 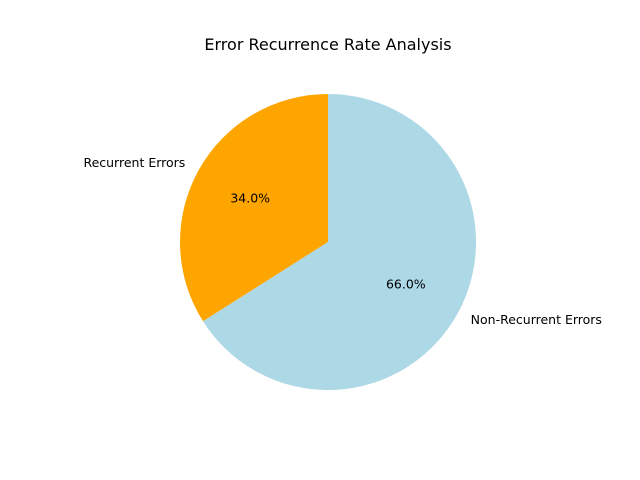 What do you see at coordinates (250, 198) in the screenshot?
I see `slice-percent-label: 34.0%` at bounding box center [250, 198].